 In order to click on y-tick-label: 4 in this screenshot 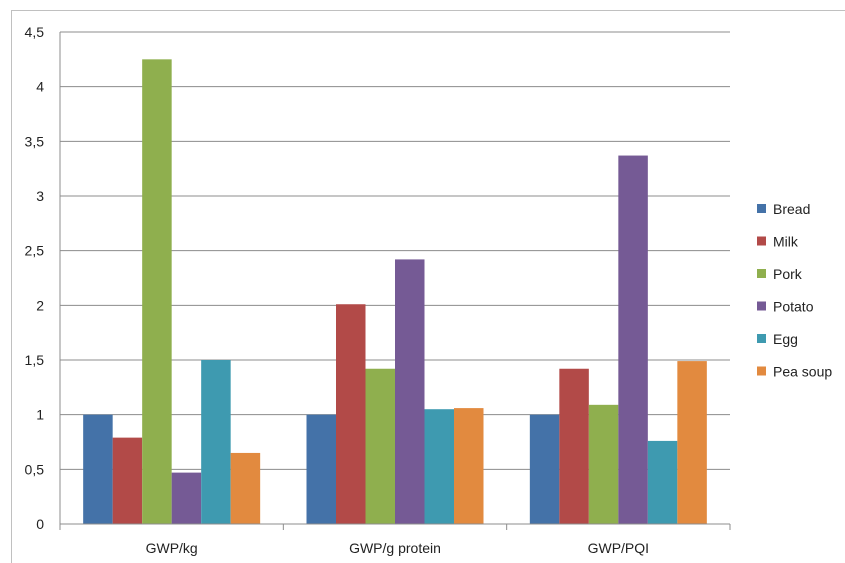, I will do `click(40, 87)`.